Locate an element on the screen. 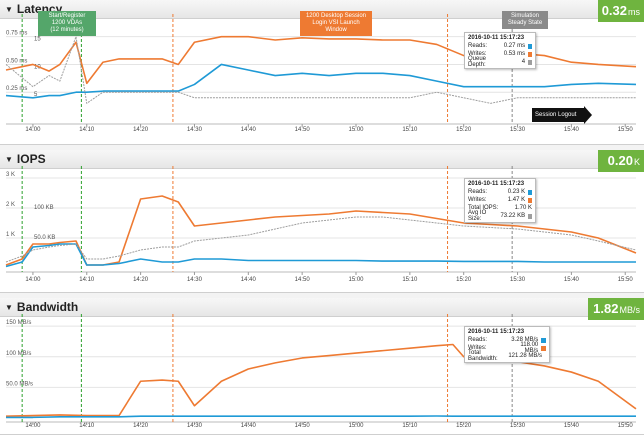  tooltip-key: Avg IO Size: is located at coordinates (477, 216).